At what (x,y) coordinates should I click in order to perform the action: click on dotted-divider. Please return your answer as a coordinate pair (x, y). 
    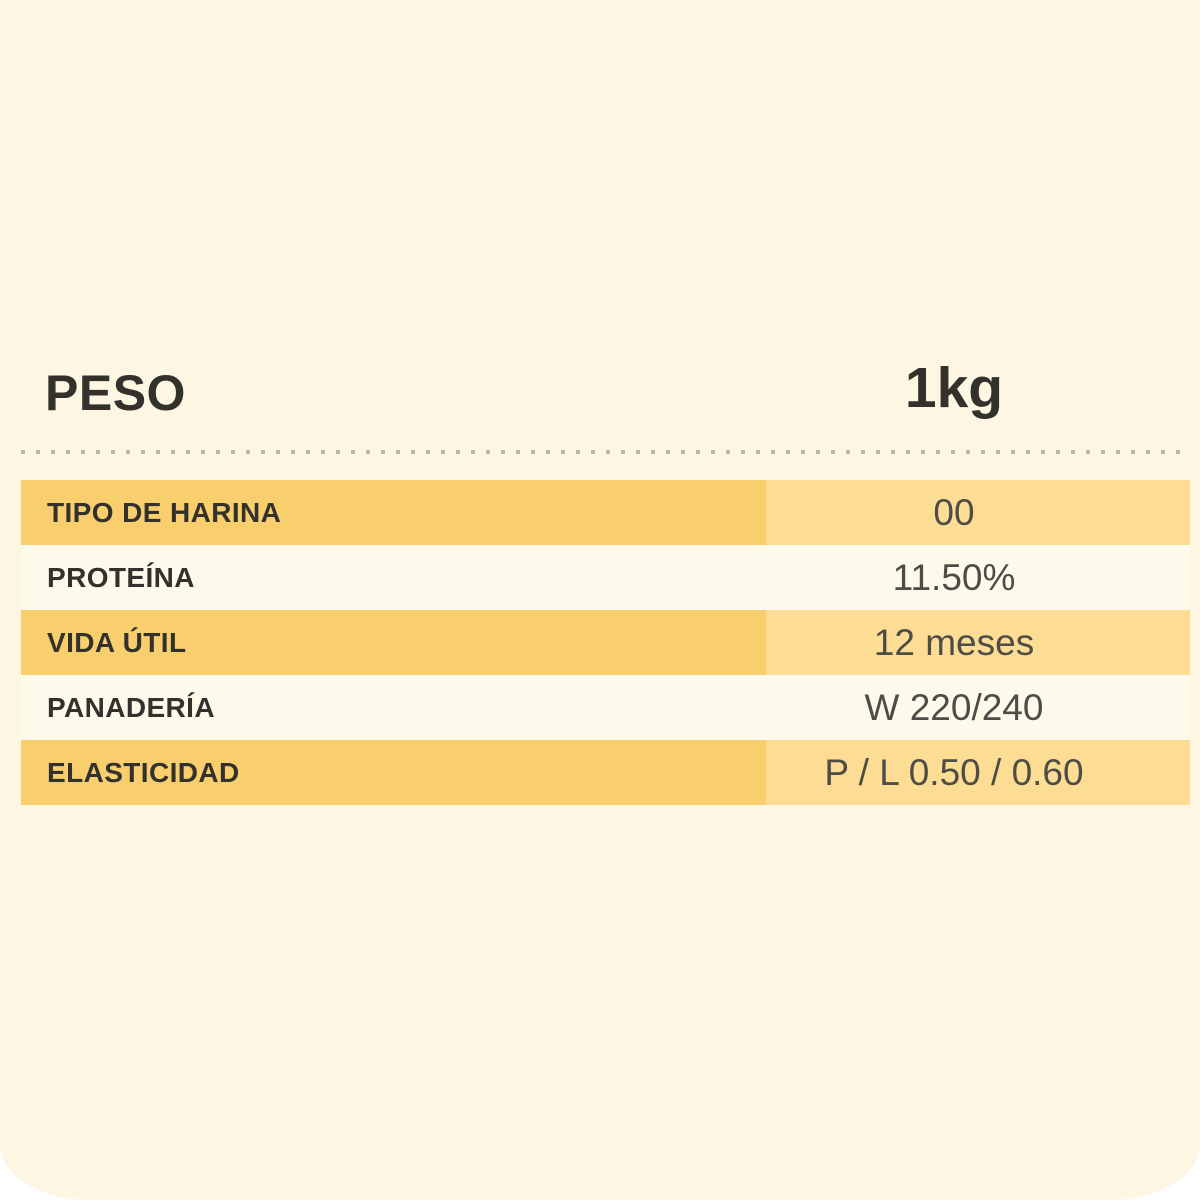
    Looking at the image, I should click on (606, 452).